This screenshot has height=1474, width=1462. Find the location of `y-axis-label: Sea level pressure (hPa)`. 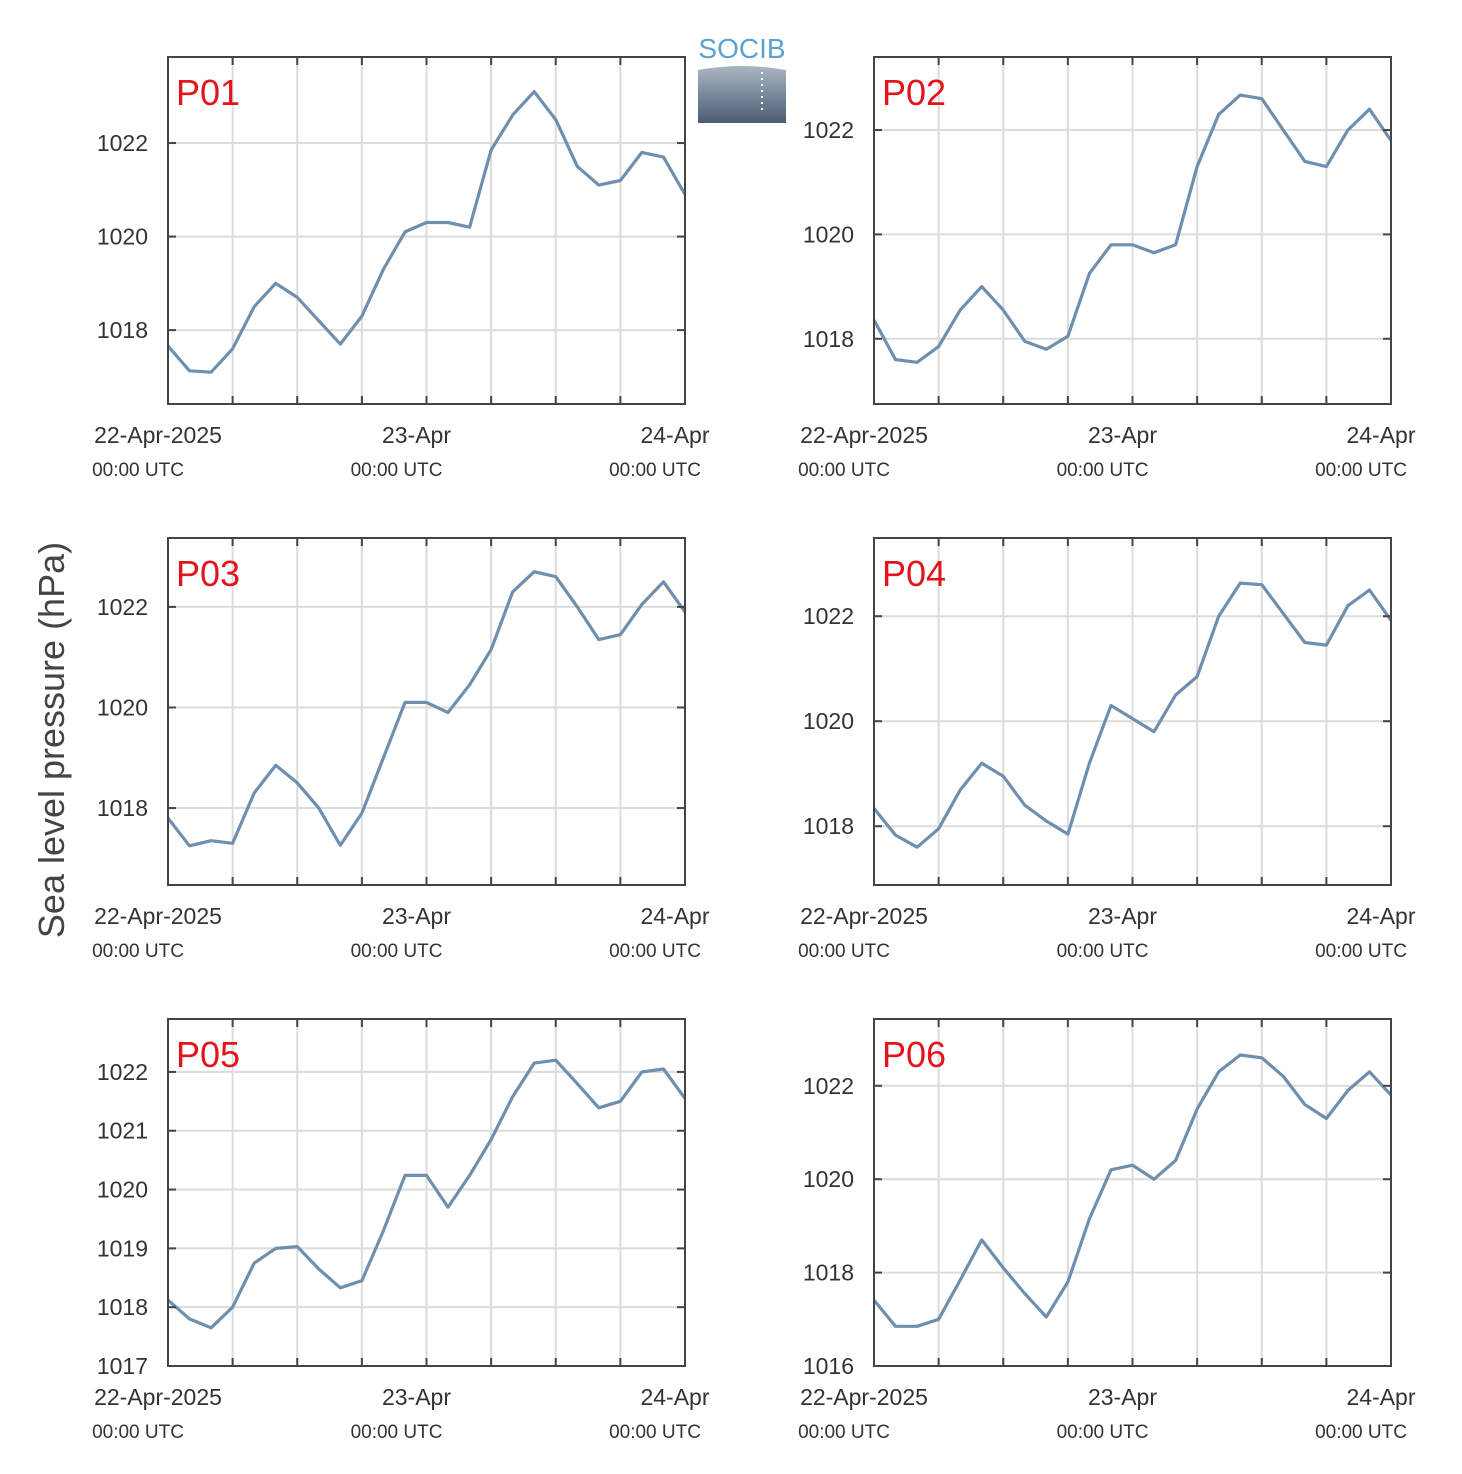

y-axis-label: Sea level pressure (hPa) is located at coordinates (51, 740).